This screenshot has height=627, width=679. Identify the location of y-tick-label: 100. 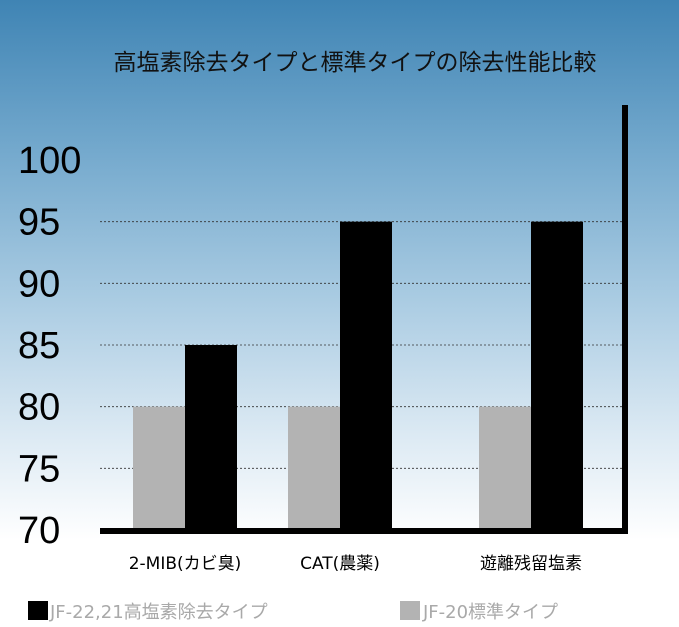
(49, 161).